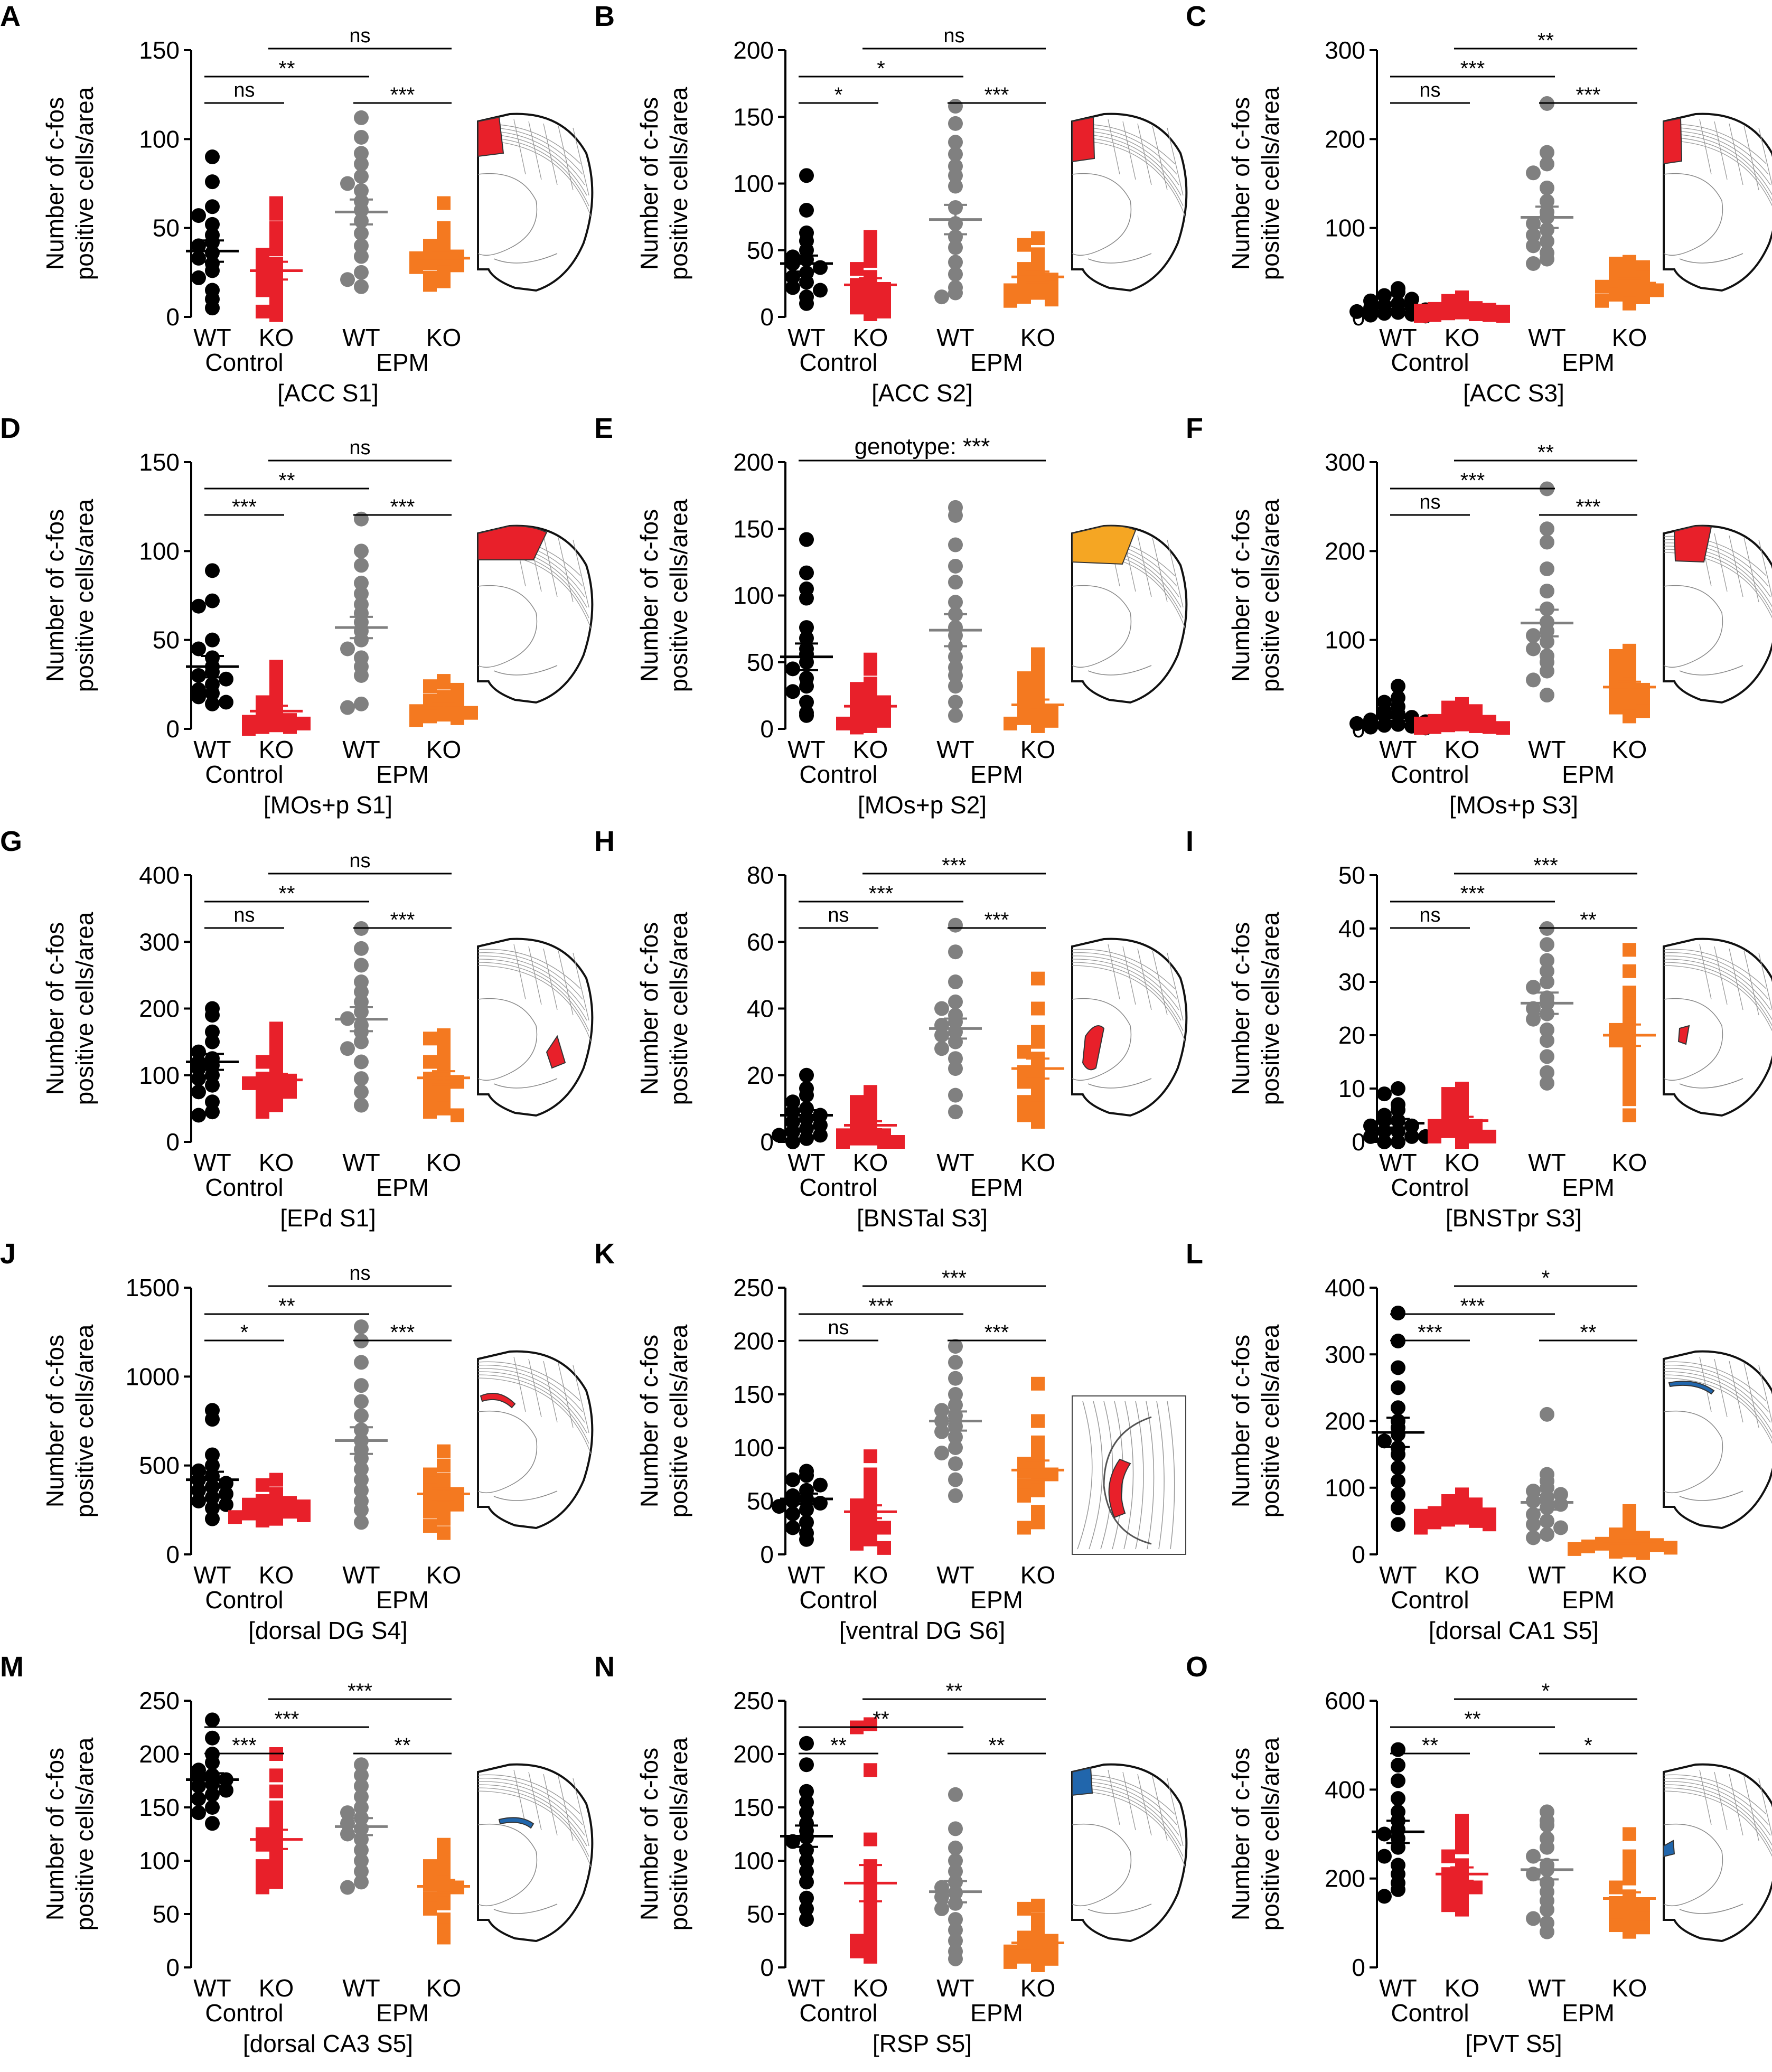 The image size is (1772, 2072). Describe the element at coordinates (166, 1914) in the screenshot. I see `y-tick-label: 50` at that location.